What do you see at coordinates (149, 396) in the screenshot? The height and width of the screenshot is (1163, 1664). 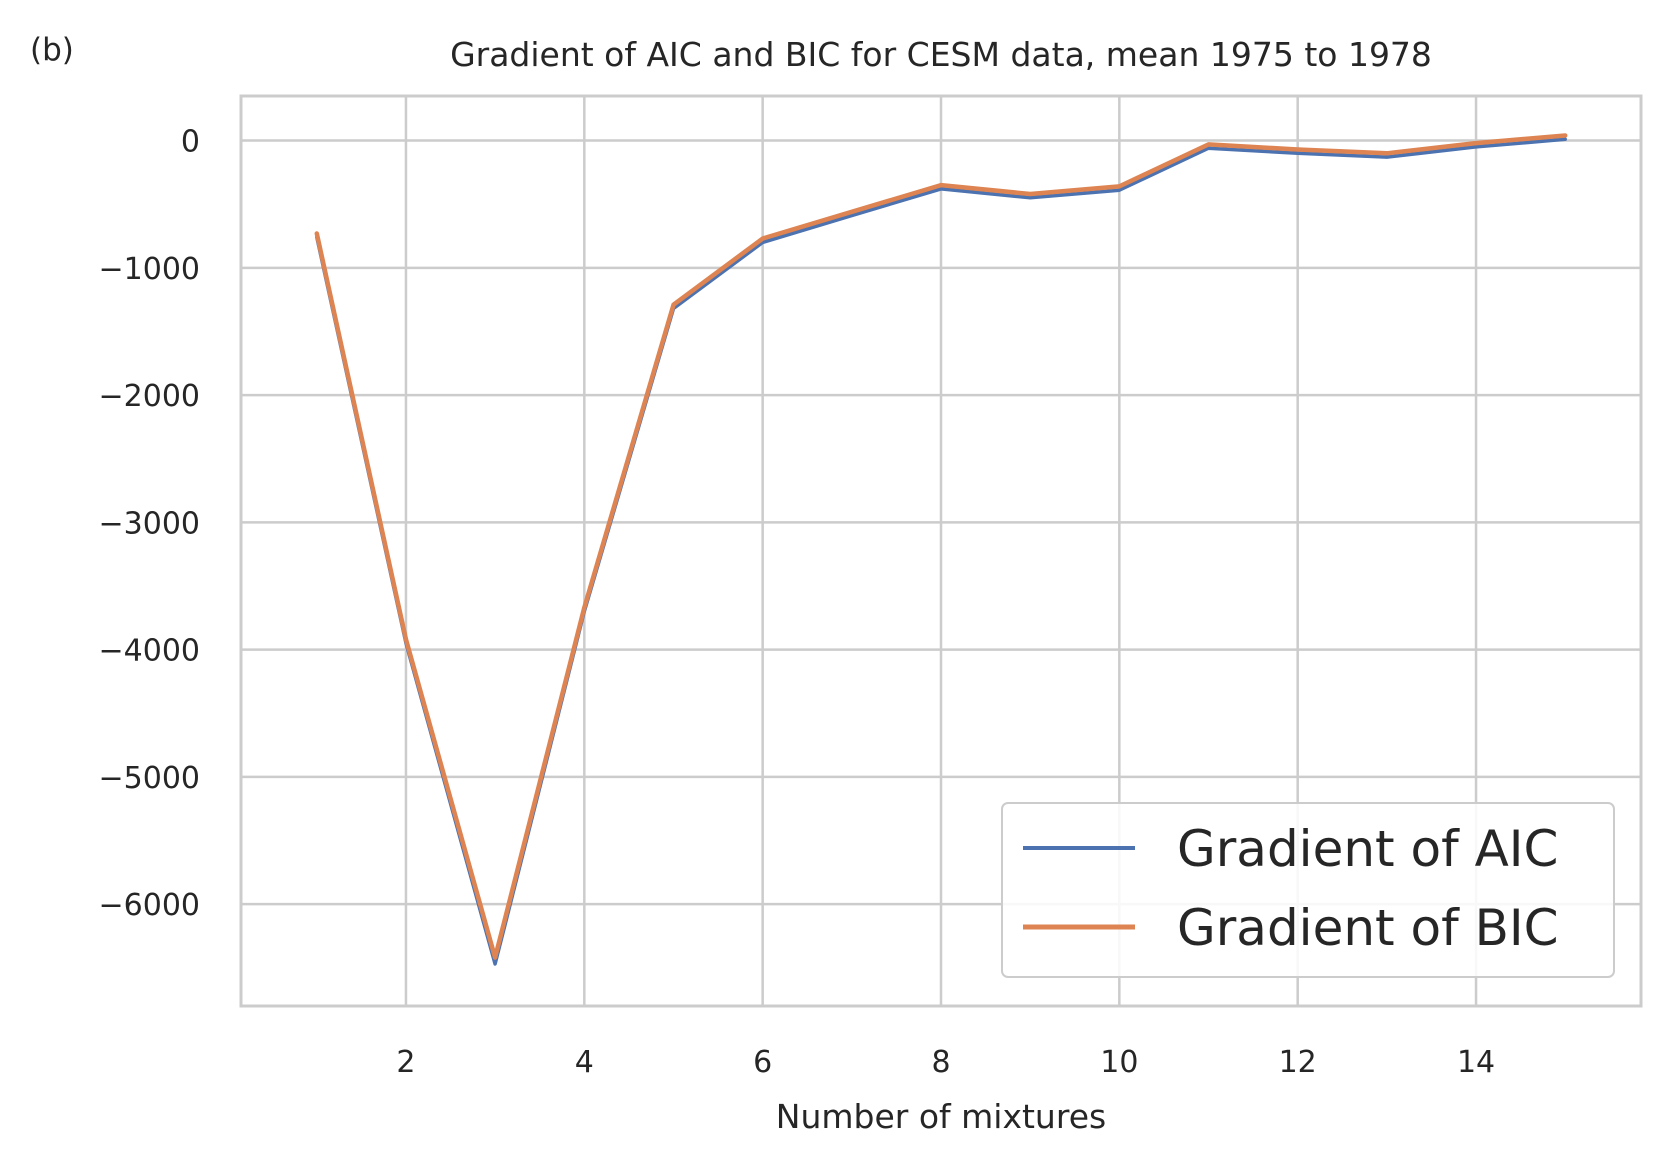 I see `y-tick-label: −2000` at bounding box center [149, 396].